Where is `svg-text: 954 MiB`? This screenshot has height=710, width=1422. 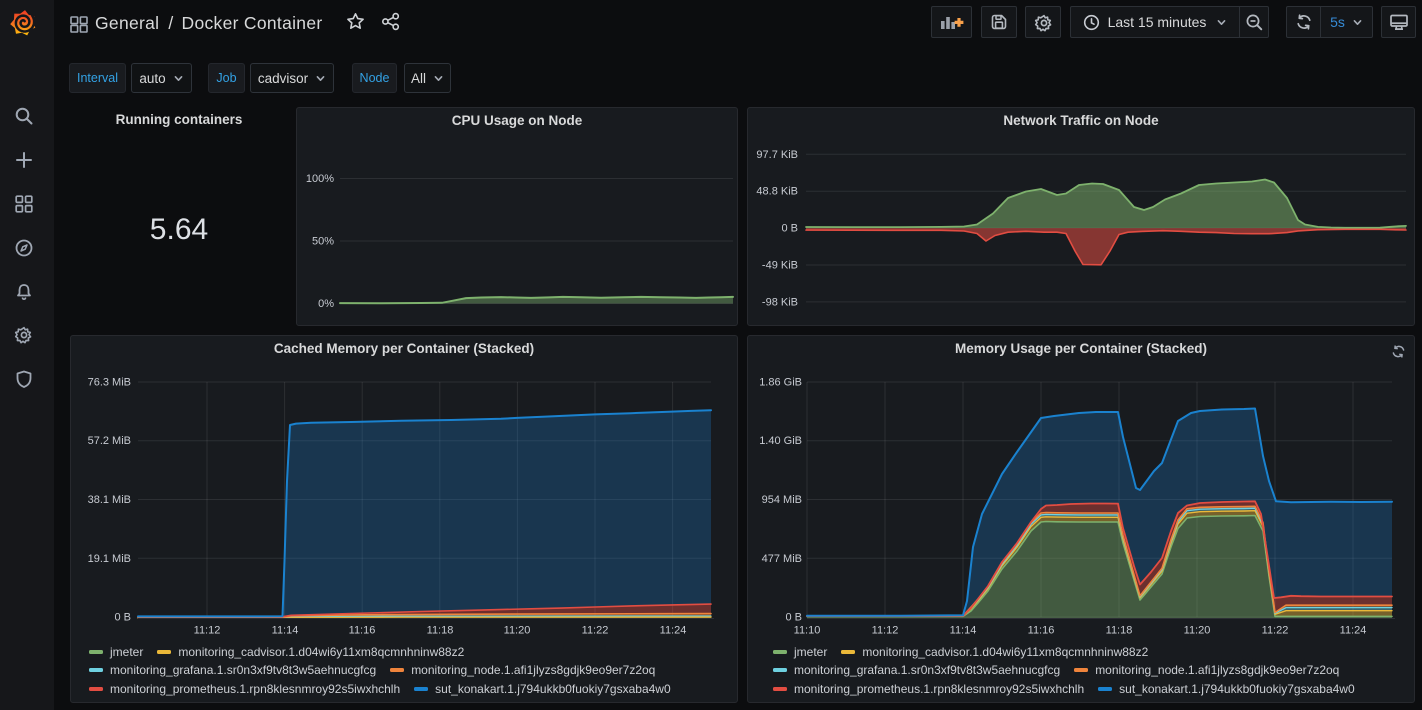
svg-text: 954 MiB is located at coordinates (782, 500).